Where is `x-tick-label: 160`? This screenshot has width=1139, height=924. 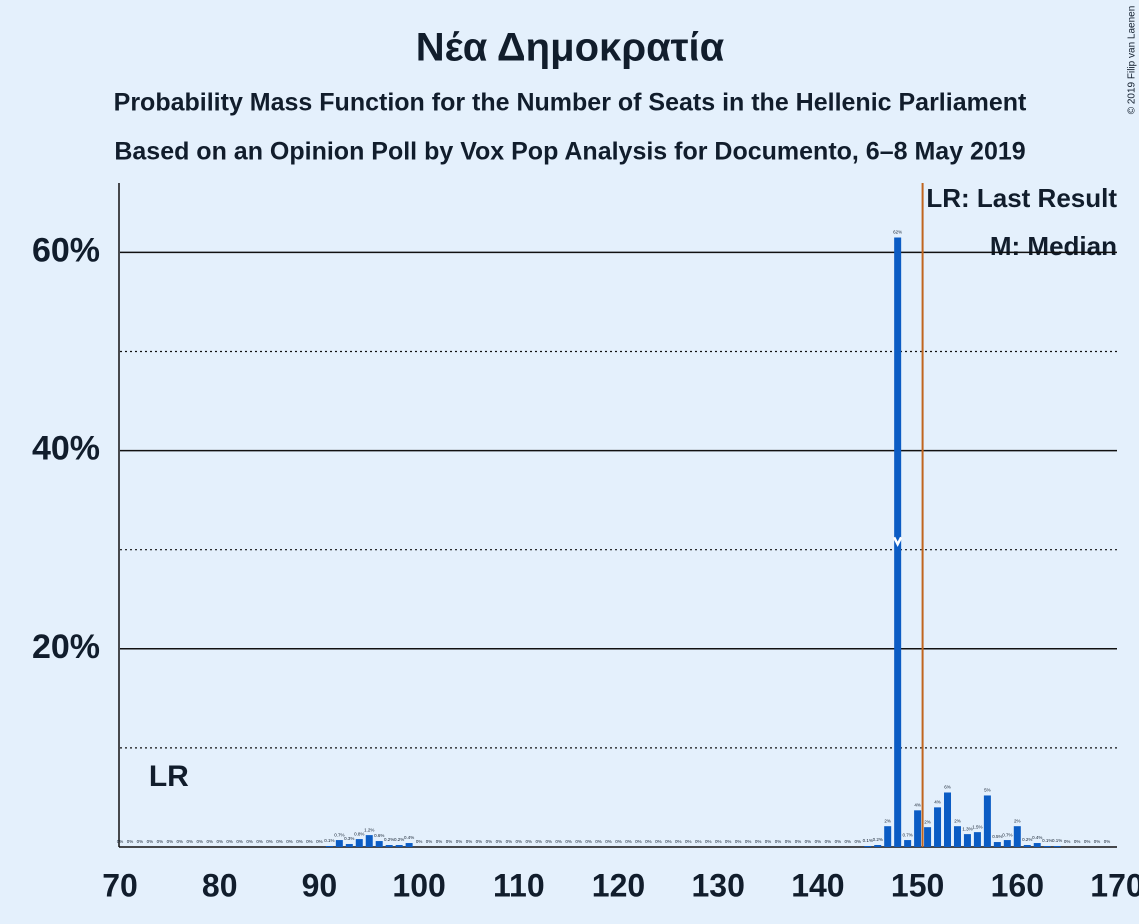 x-tick-label: 160 is located at coordinates (1017, 885).